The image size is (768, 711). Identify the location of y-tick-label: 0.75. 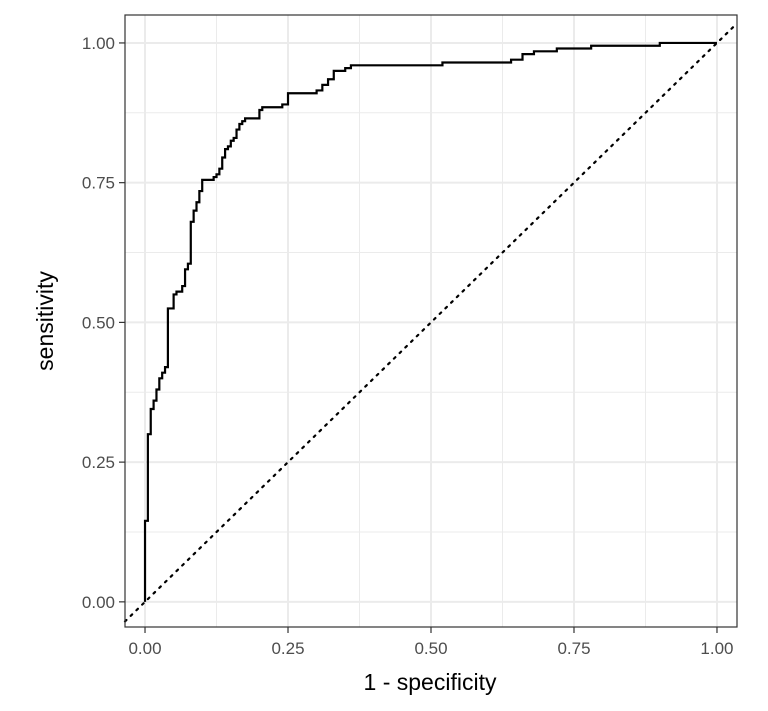
(98, 183).